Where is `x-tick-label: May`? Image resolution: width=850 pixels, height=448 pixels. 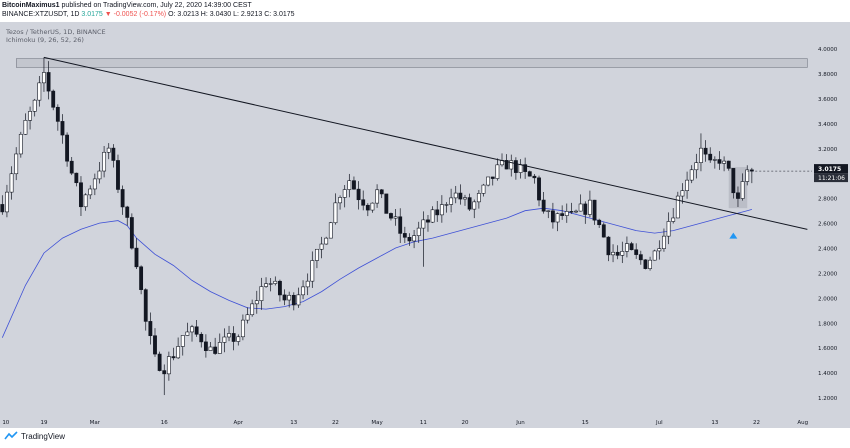
x-tick-label: May is located at coordinates (377, 423).